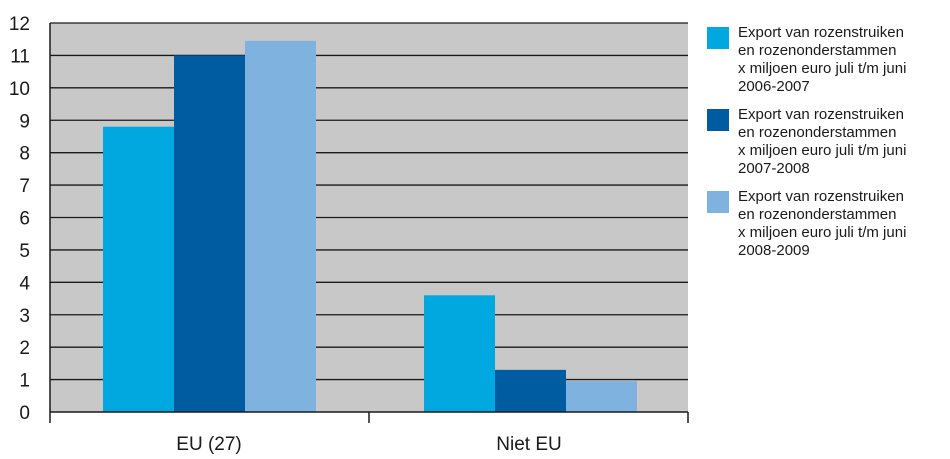 This screenshot has width=950, height=459. What do you see at coordinates (24, 251) in the screenshot?
I see `y-tick-label: 5` at bounding box center [24, 251].